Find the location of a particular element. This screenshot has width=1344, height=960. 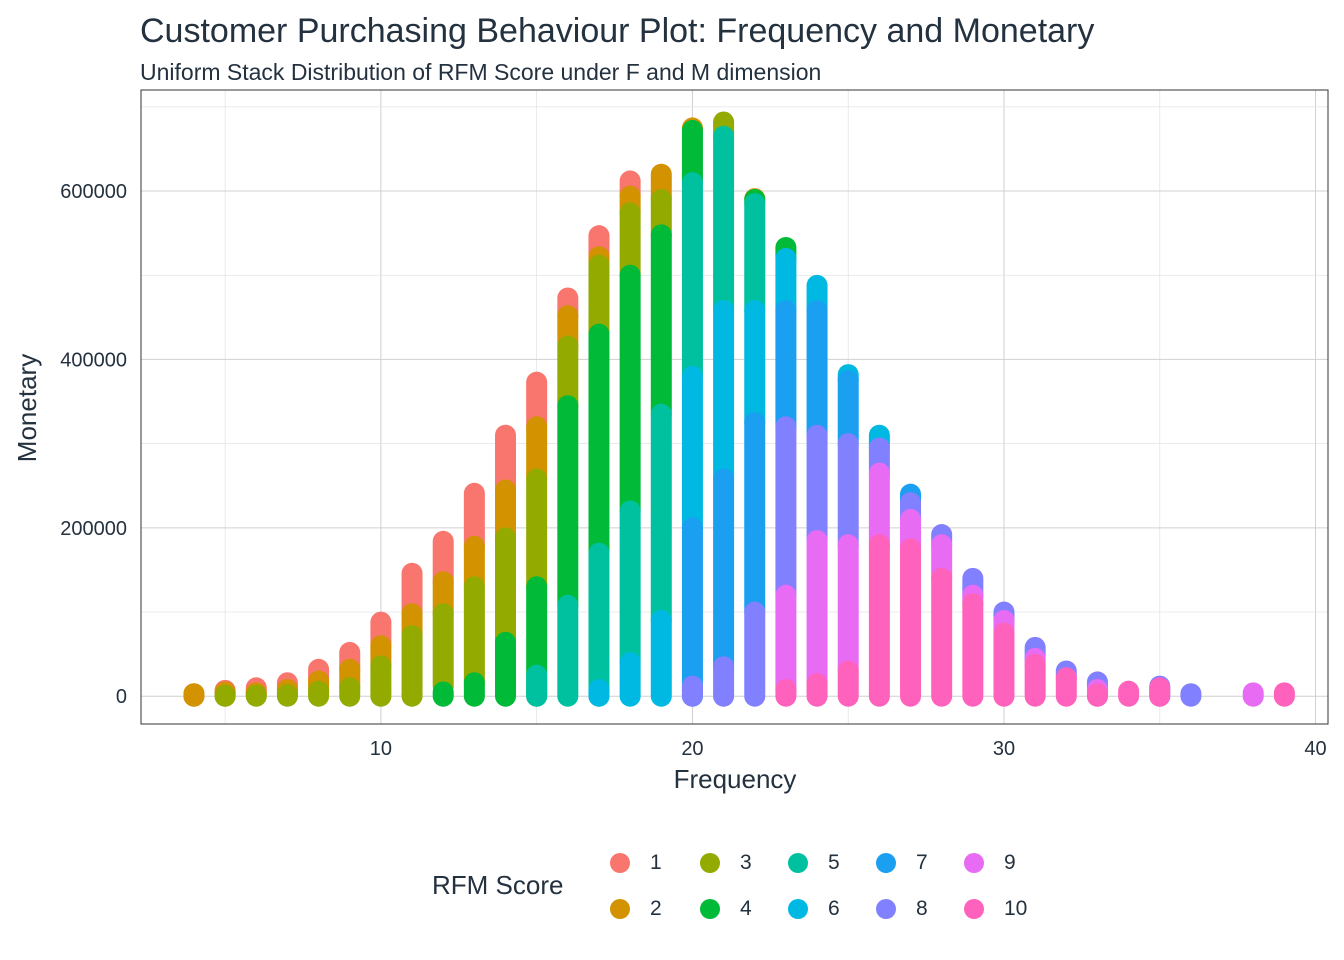

x-tick-label: 30 is located at coordinates (1004, 749).